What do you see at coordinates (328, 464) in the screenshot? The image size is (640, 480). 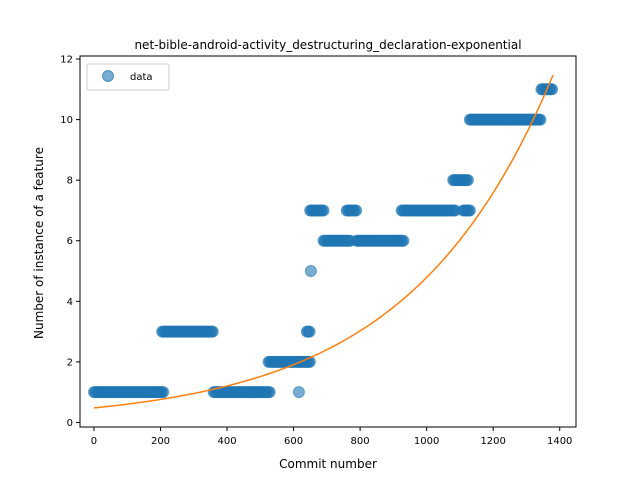 I see `x-axis-label: Commit number` at bounding box center [328, 464].